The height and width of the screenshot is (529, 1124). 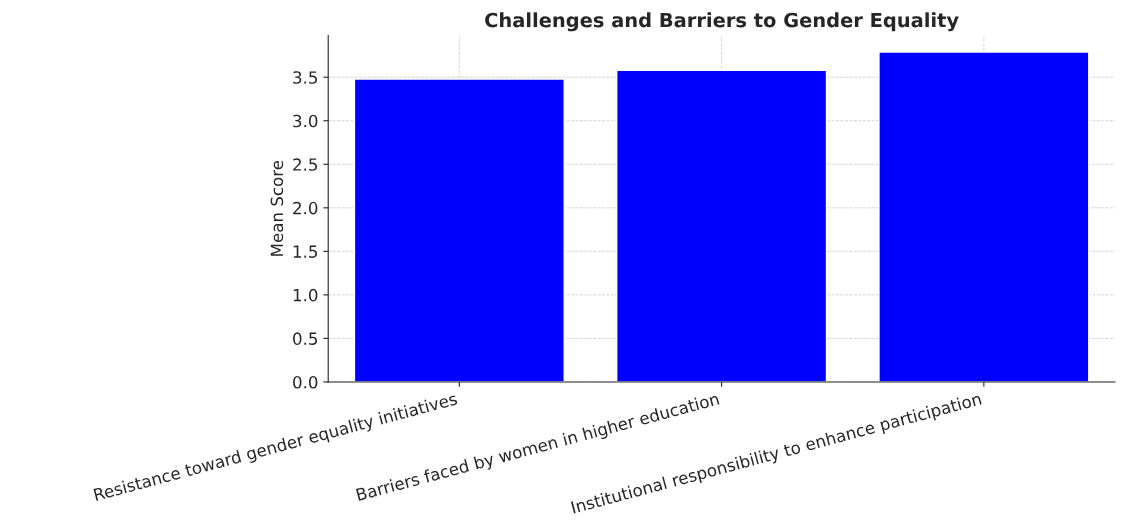 I want to click on y-tick-label: 3.0, so click(x=305, y=121).